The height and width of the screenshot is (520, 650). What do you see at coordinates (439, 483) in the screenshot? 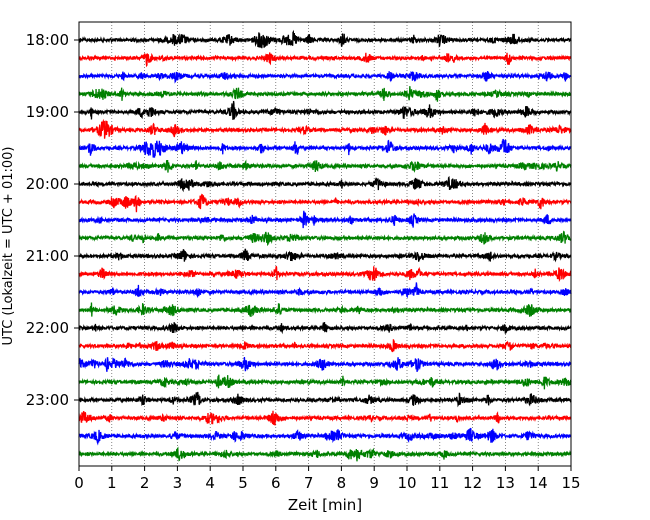
I see `x-tick-label: 11` at bounding box center [439, 483].